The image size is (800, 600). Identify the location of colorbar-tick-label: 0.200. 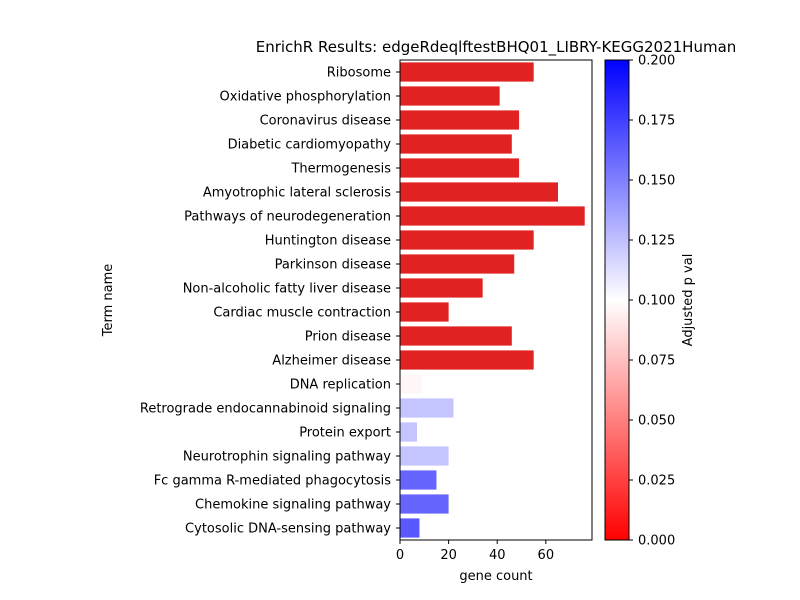
(656, 61).